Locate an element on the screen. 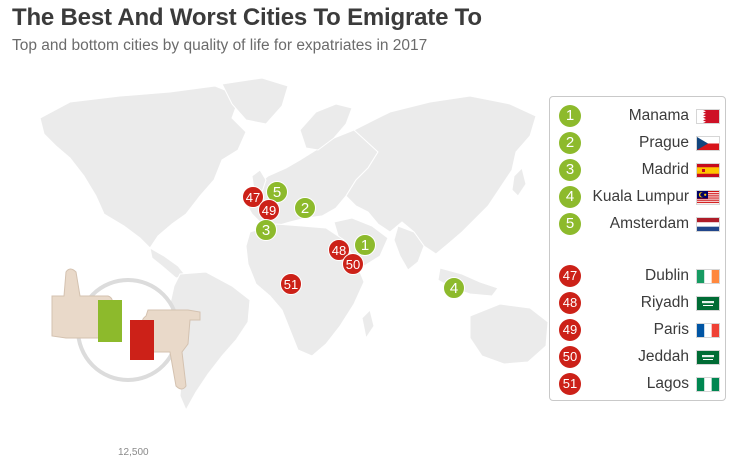  legend-city-name: Amsterdam is located at coordinates (649, 223).